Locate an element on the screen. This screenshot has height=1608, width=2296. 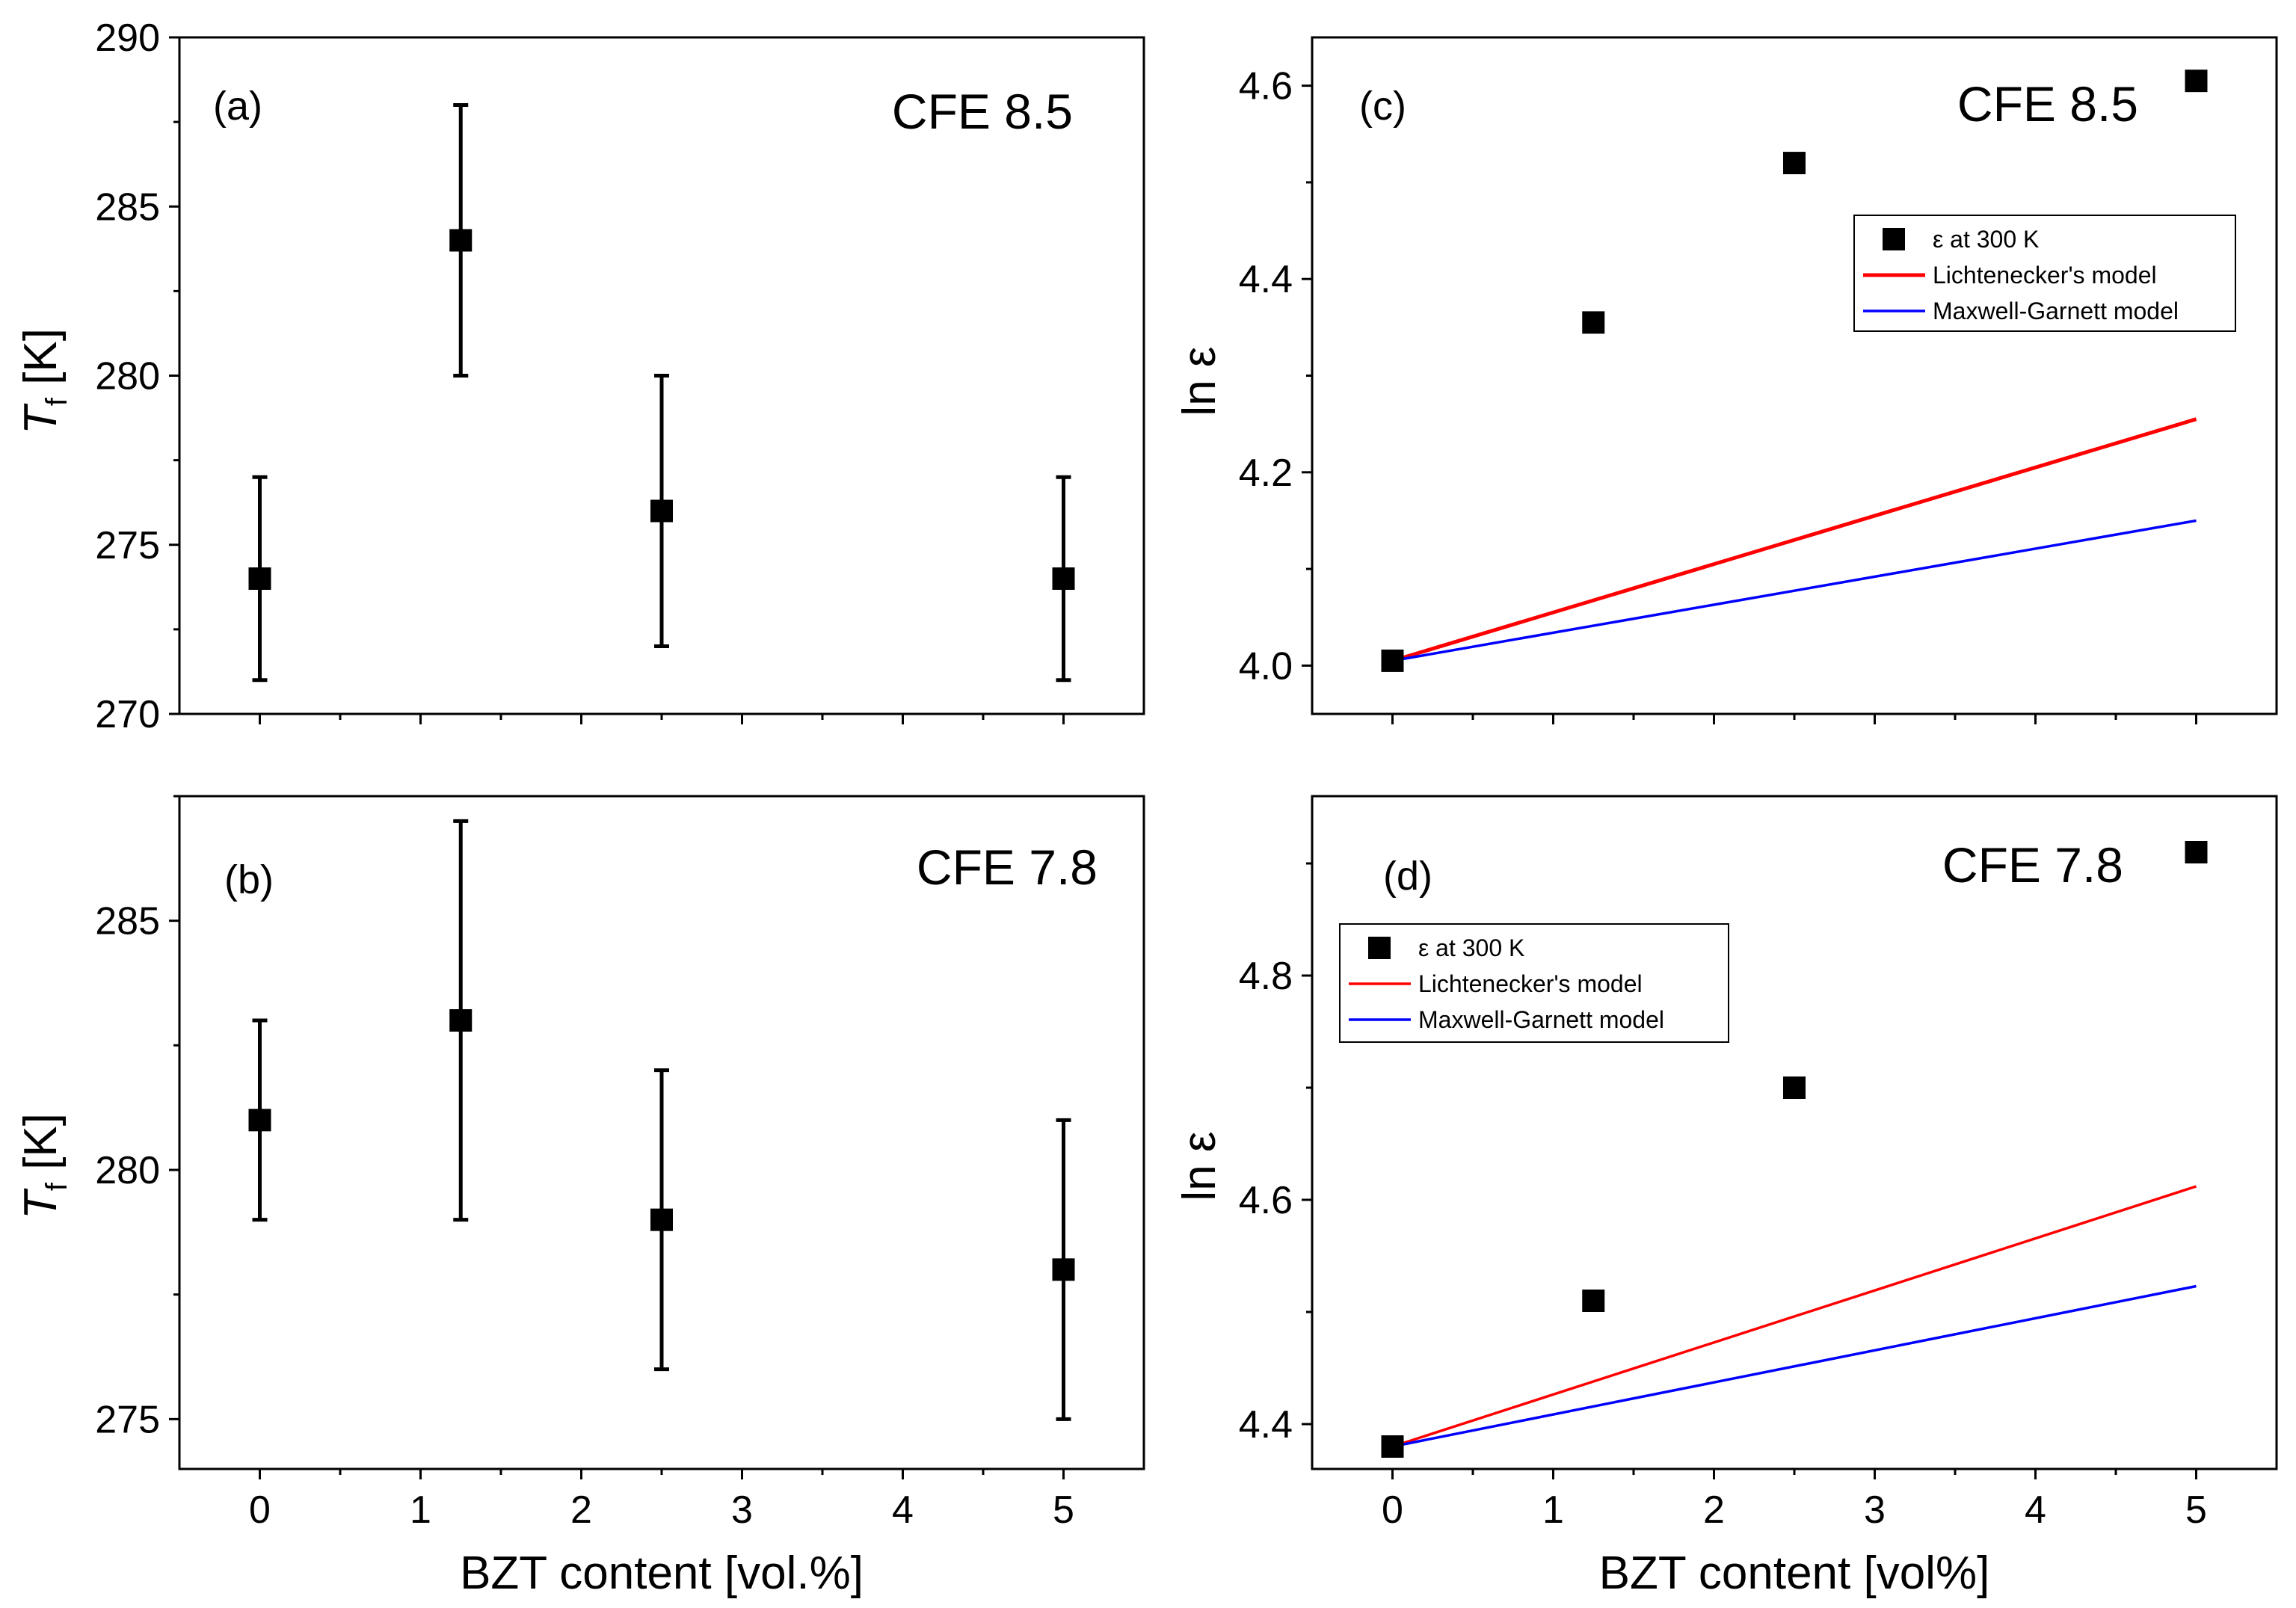
panel-label: (b) is located at coordinates (249, 879).